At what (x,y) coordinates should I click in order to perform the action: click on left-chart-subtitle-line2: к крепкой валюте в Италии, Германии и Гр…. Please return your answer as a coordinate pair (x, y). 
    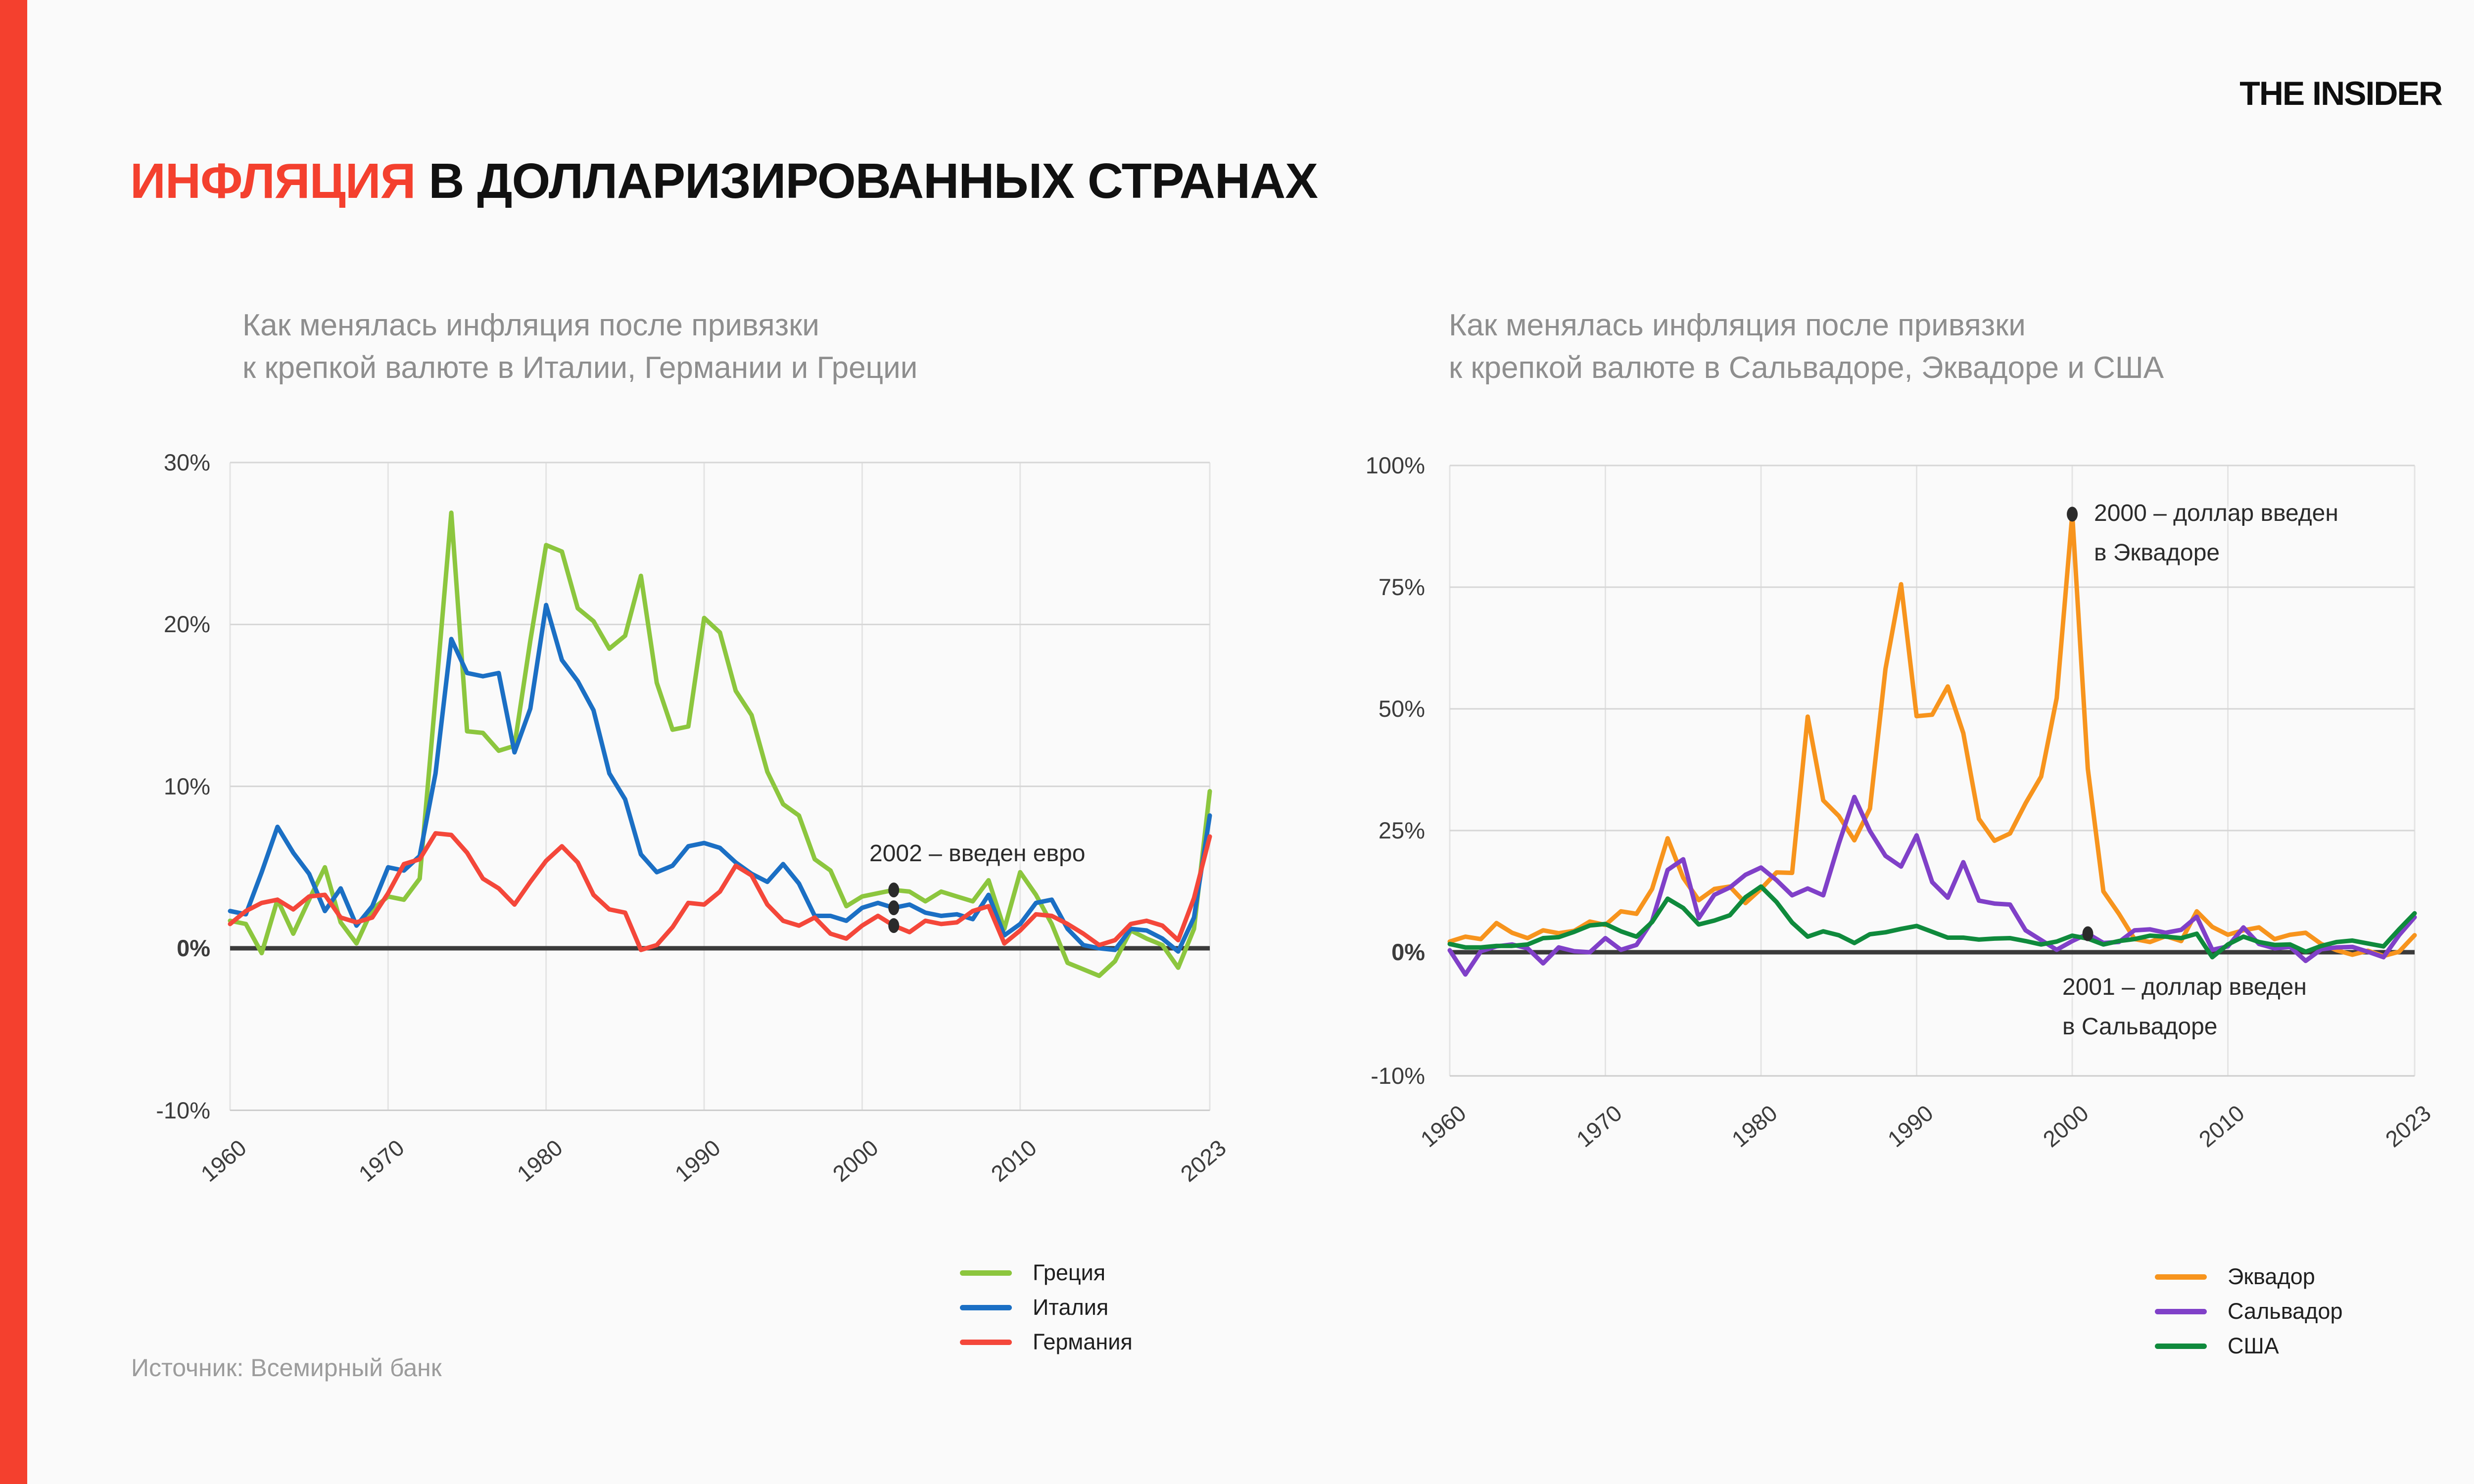
    Looking at the image, I should click on (580, 368).